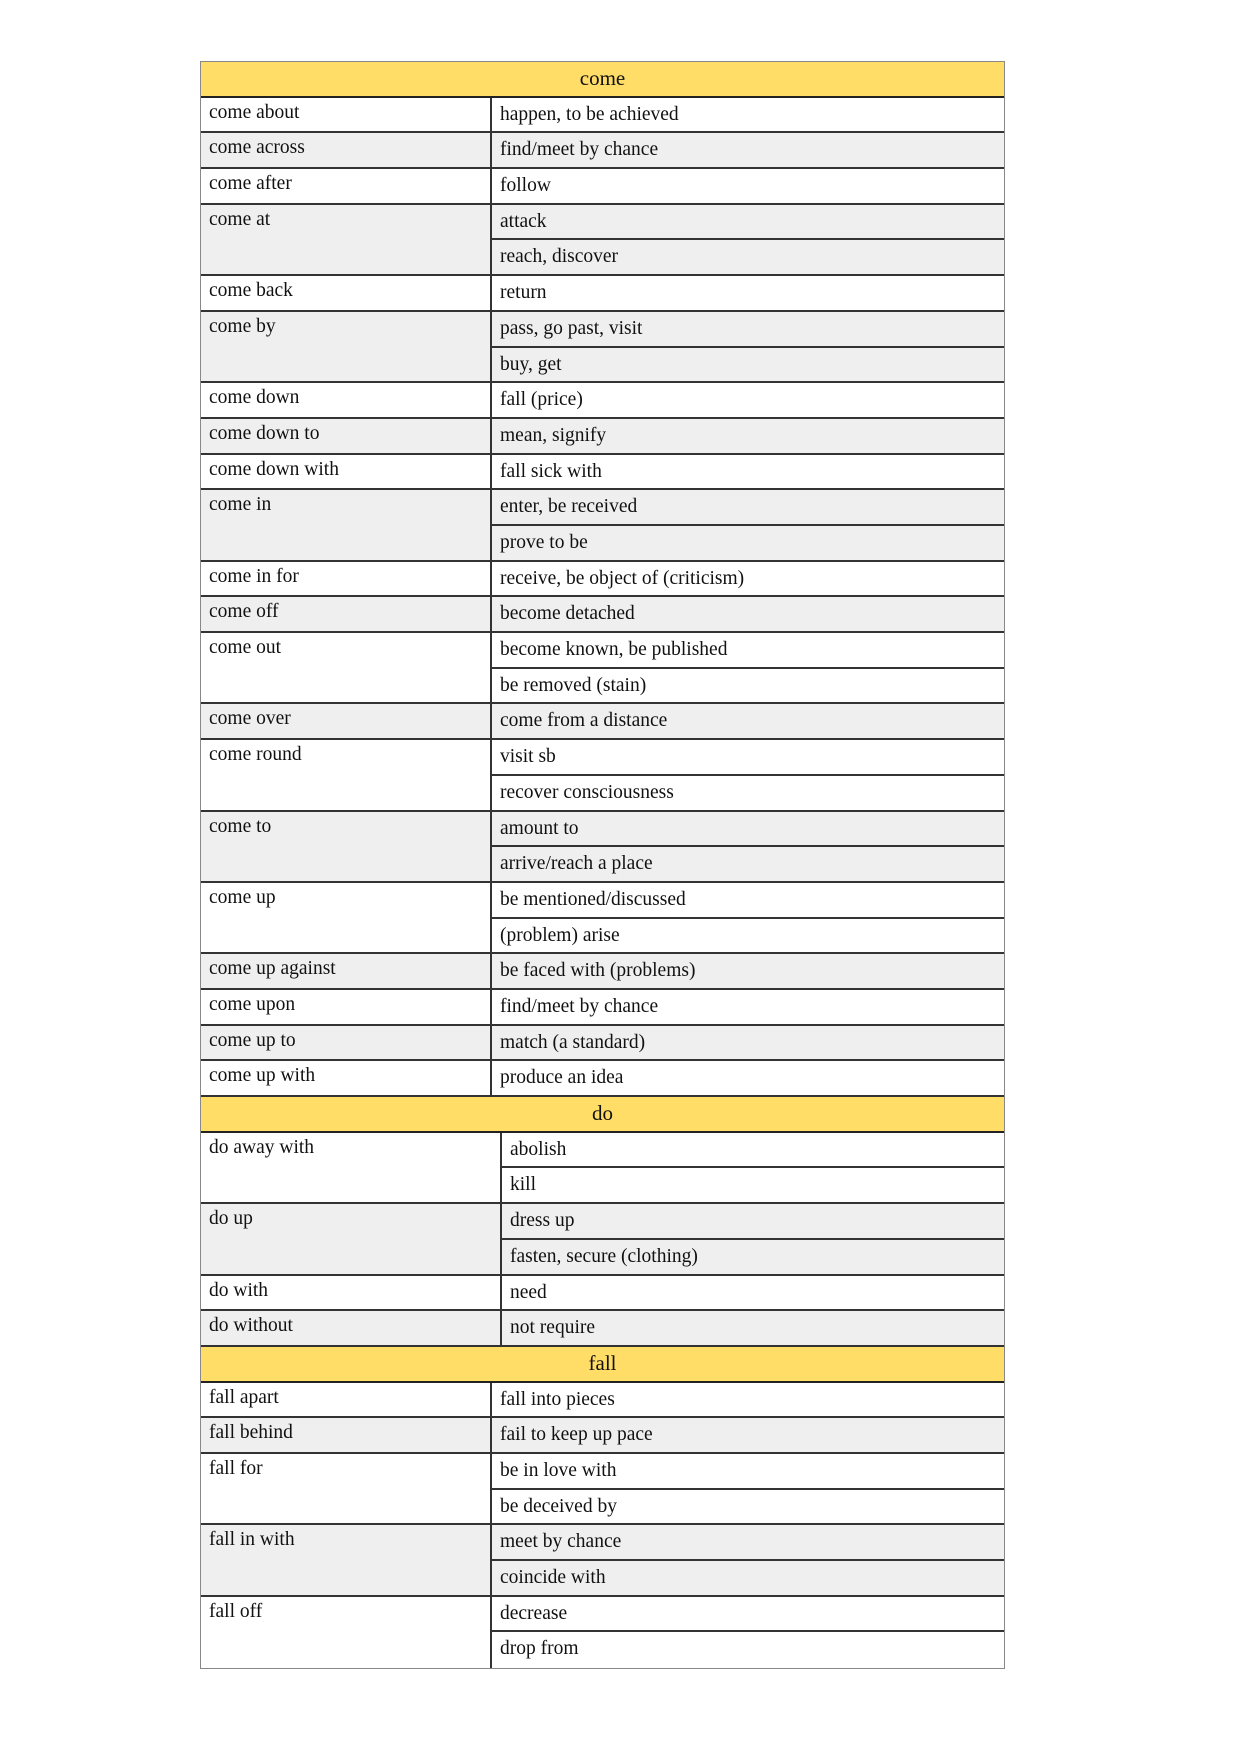  Describe the element at coordinates (622, 578) in the screenshot. I see `definition: receive, be object of (criticism)` at that location.